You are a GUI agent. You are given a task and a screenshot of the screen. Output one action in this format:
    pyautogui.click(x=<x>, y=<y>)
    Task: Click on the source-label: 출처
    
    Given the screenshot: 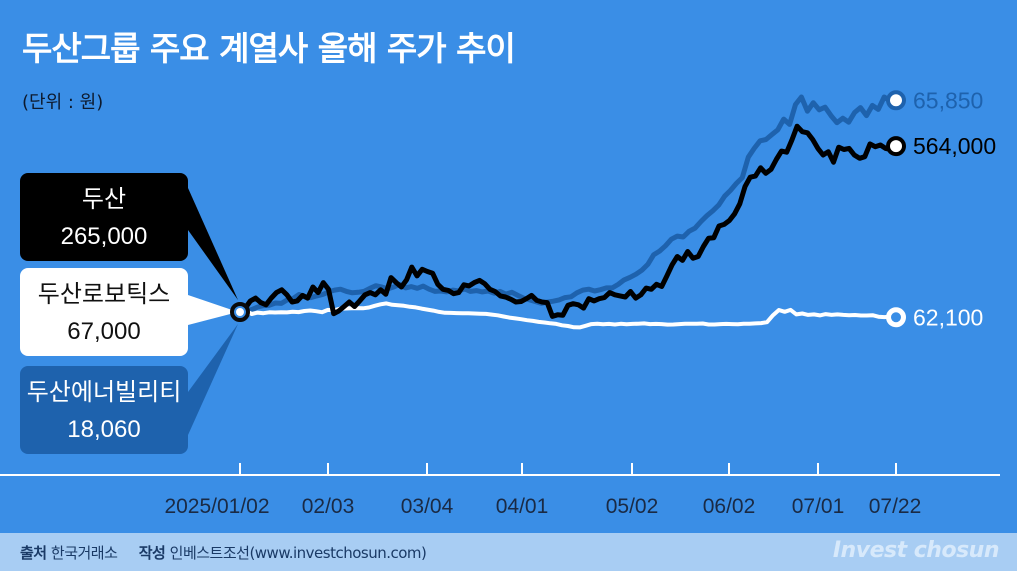 What is the action you would take?
    pyautogui.click(x=33, y=553)
    